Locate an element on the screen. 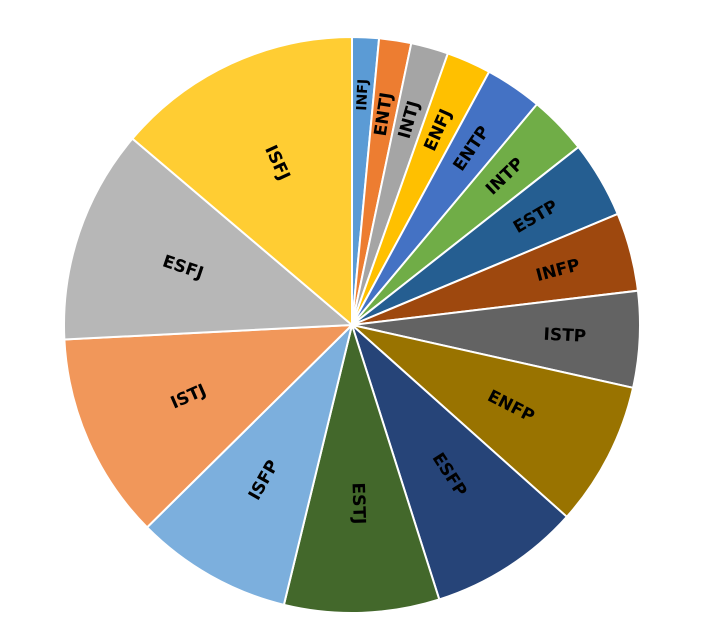 Image resolution: width=720 pixels, height=632 pixels. pie-label-infj: INFJ is located at coordinates (362, 95).